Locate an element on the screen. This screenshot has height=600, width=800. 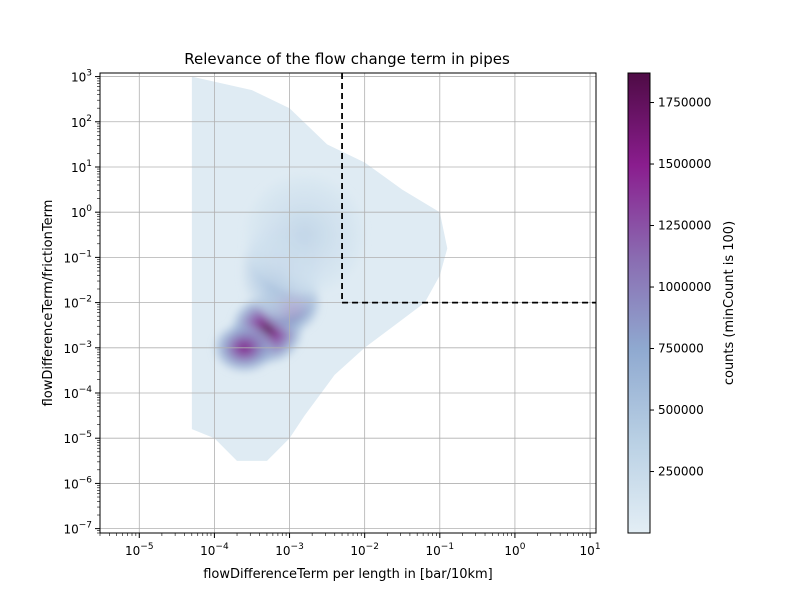
colorbar-tick-label-3: 1000000 is located at coordinates (684, 287).